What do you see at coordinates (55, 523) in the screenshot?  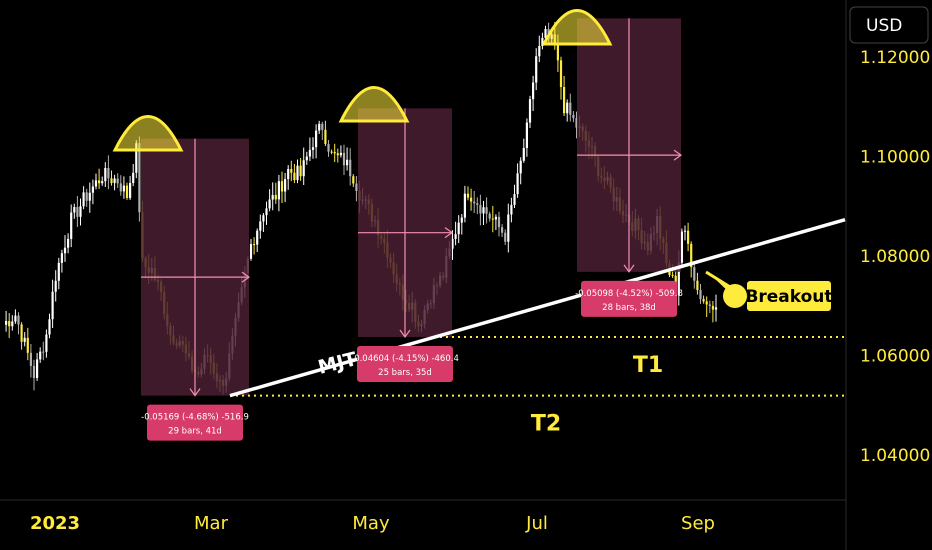 I see `x-tick-label: 2023` at bounding box center [55, 523].